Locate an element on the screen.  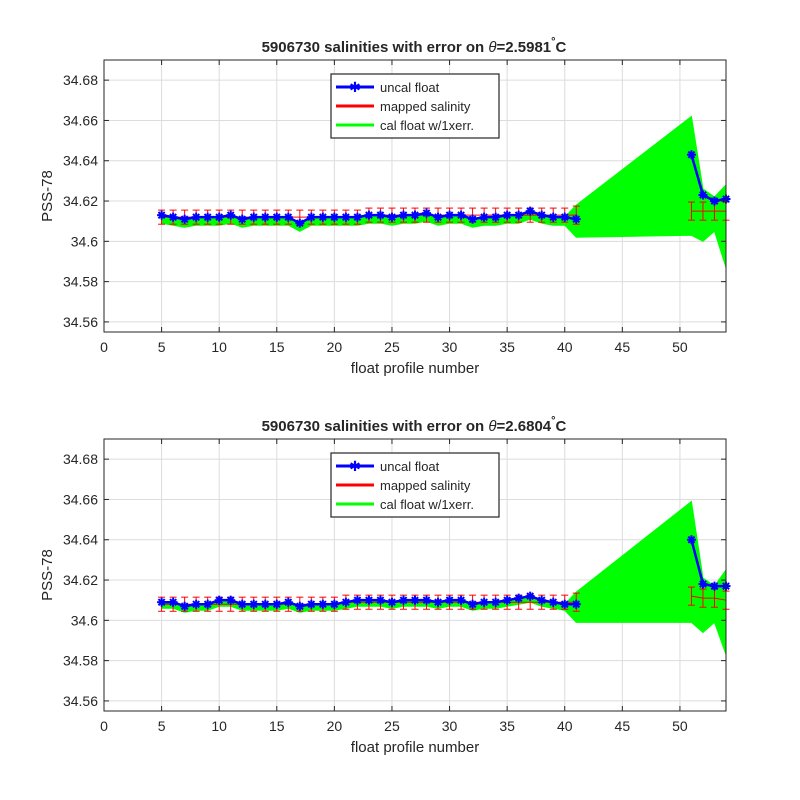
mapped-salinity-line is located at coordinates (709, 598).